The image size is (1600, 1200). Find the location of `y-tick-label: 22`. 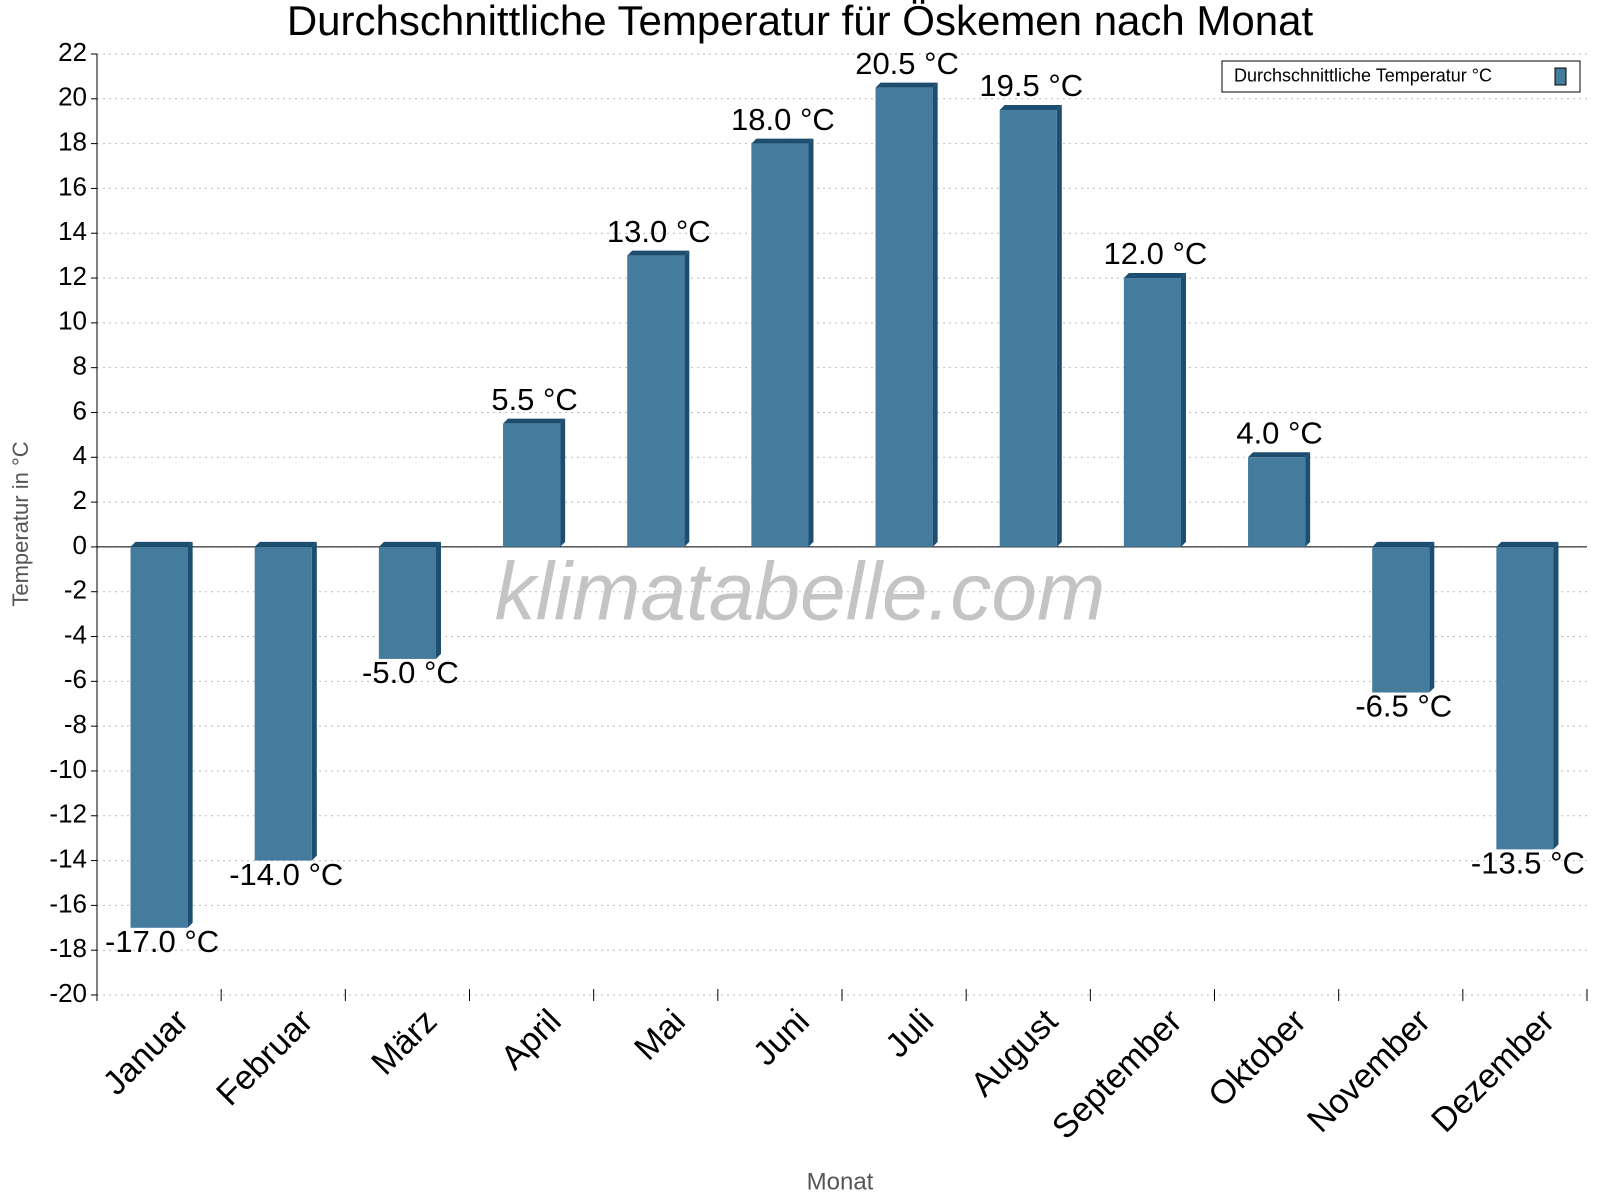

y-tick-label: 22 is located at coordinates (72, 52).